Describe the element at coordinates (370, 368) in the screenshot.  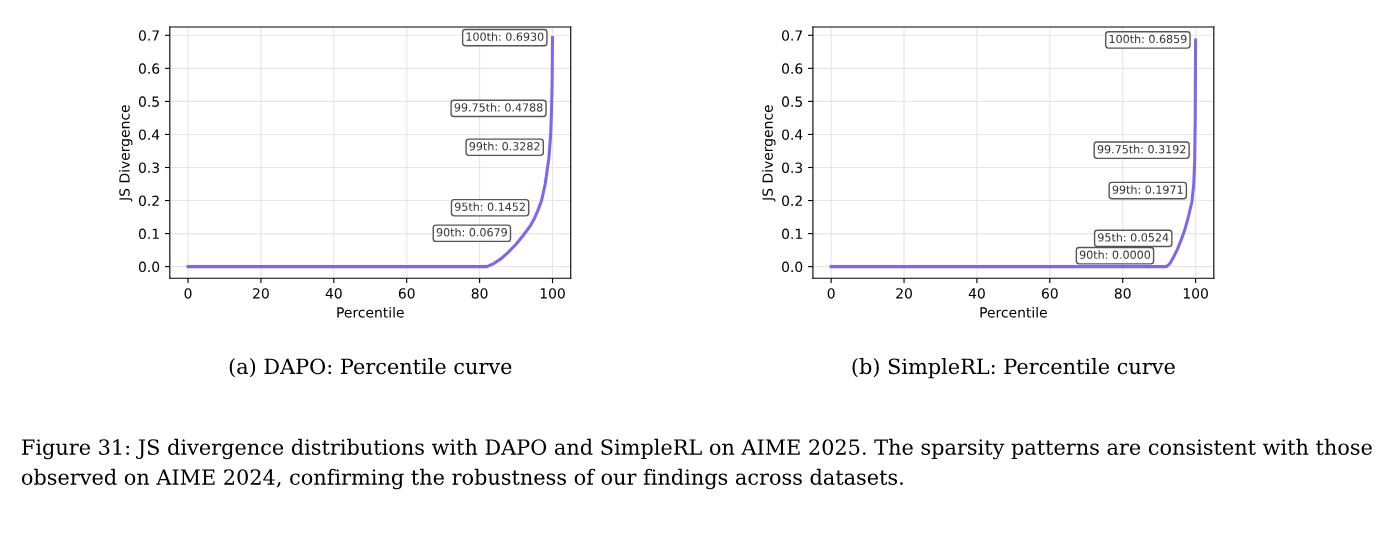
I see `text: (a) DAPO: Percentile curve` at that location.